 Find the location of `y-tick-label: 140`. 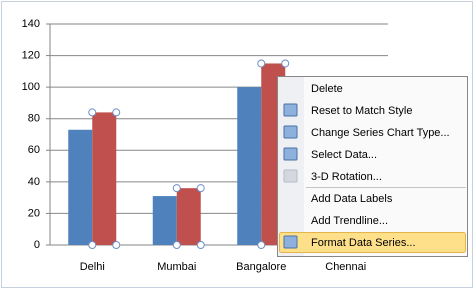

y-tick-label: 140 is located at coordinates (31, 24).